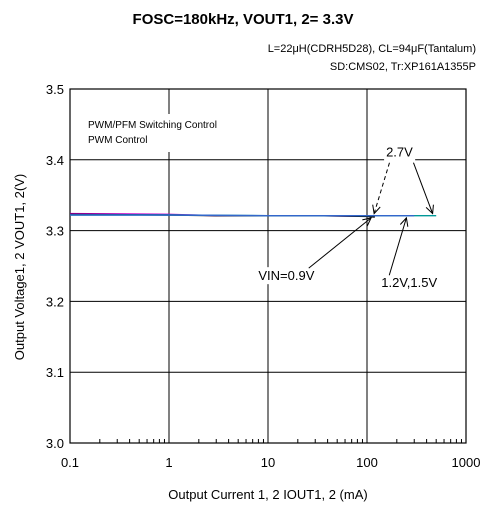  I want to click on annotations: 2.7V VIN=0.9V 1.2V,1.5V, so click(348, 217).